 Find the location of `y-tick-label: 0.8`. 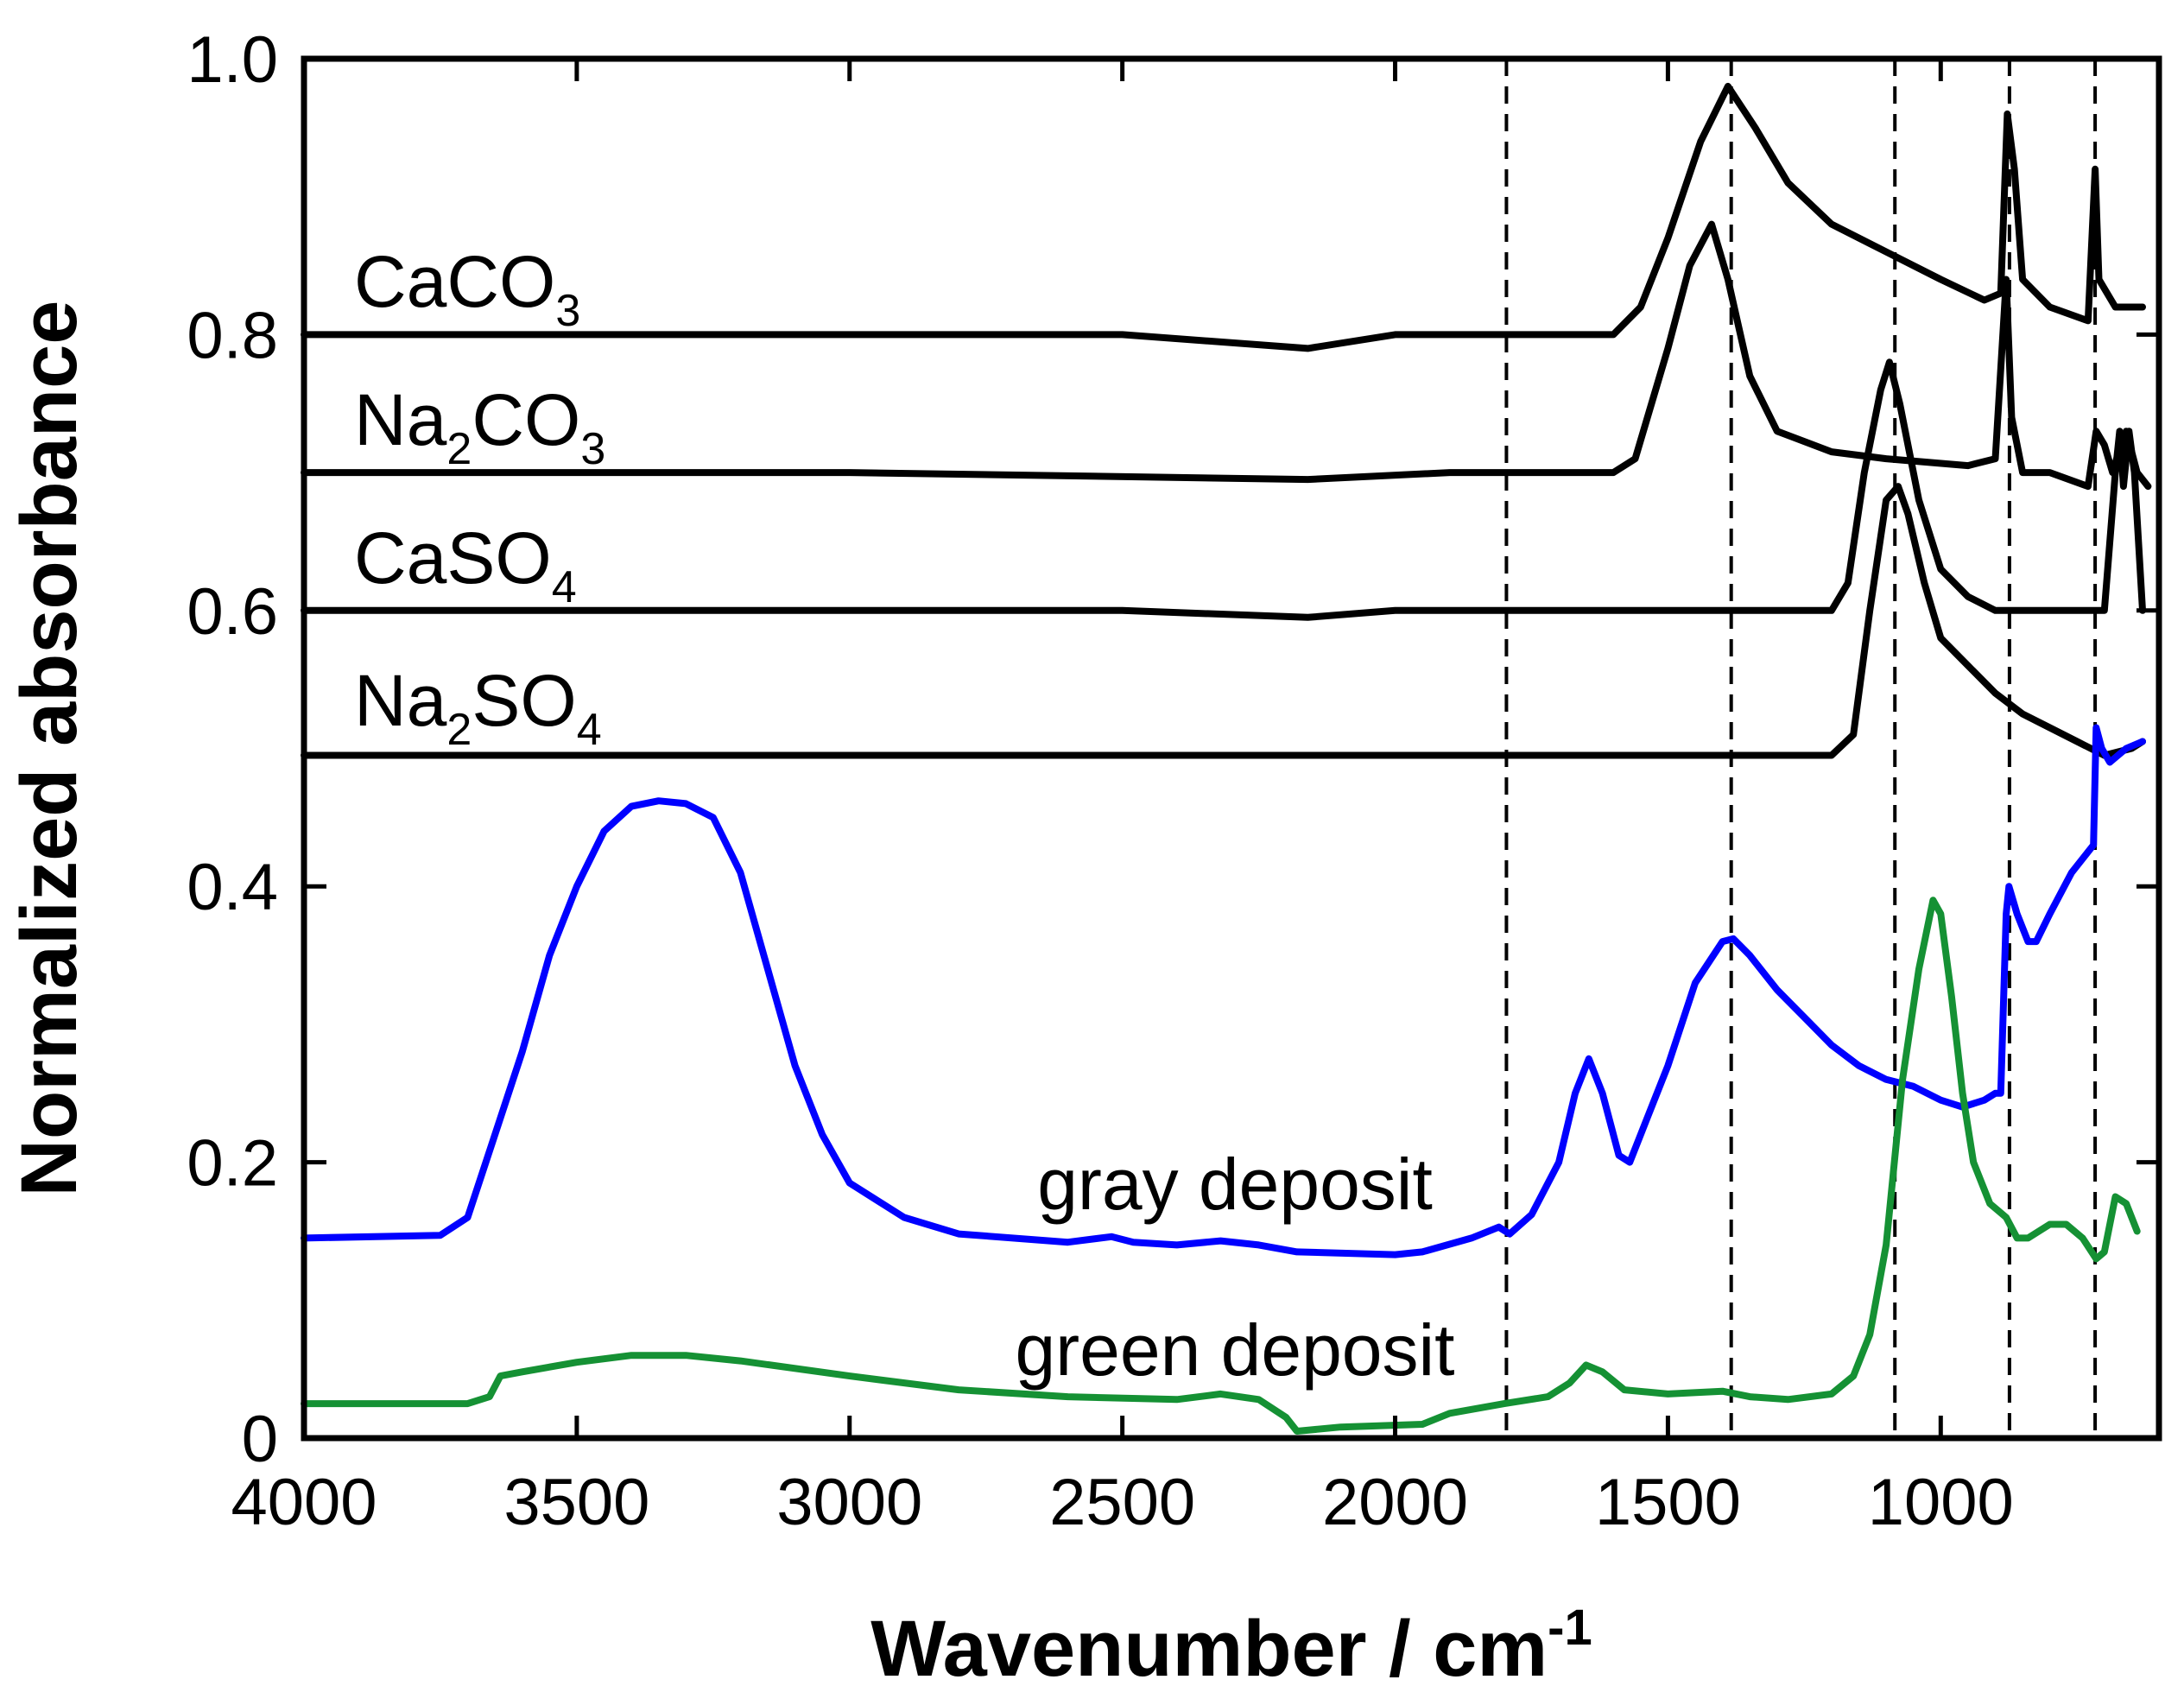

y-tick-label: 0.8 is located at coordinates (233, 335).